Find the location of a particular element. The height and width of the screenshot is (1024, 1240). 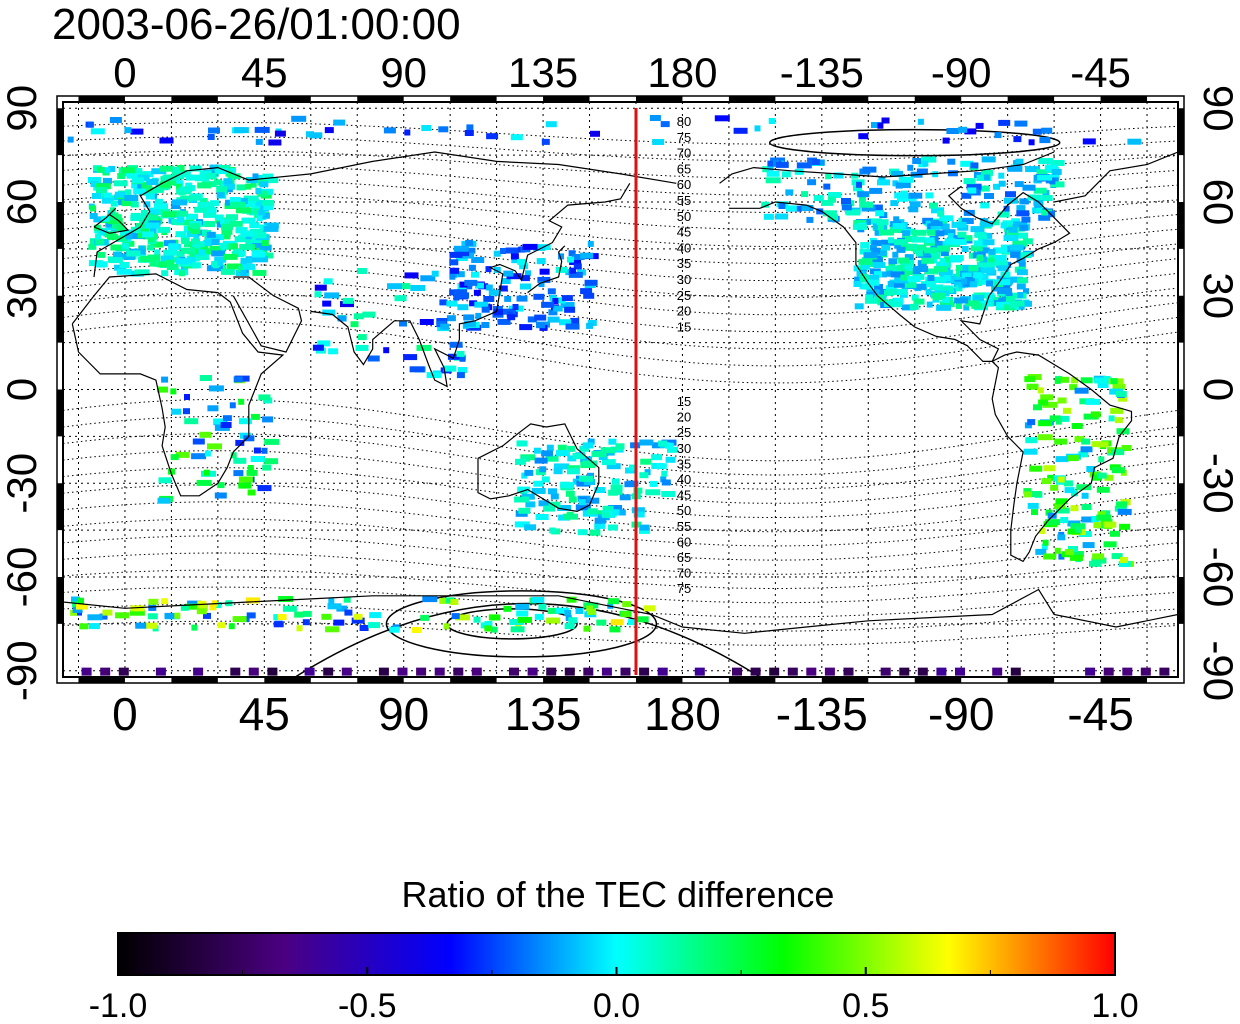

frame-bar-right is located at coordinates (1181, 319).